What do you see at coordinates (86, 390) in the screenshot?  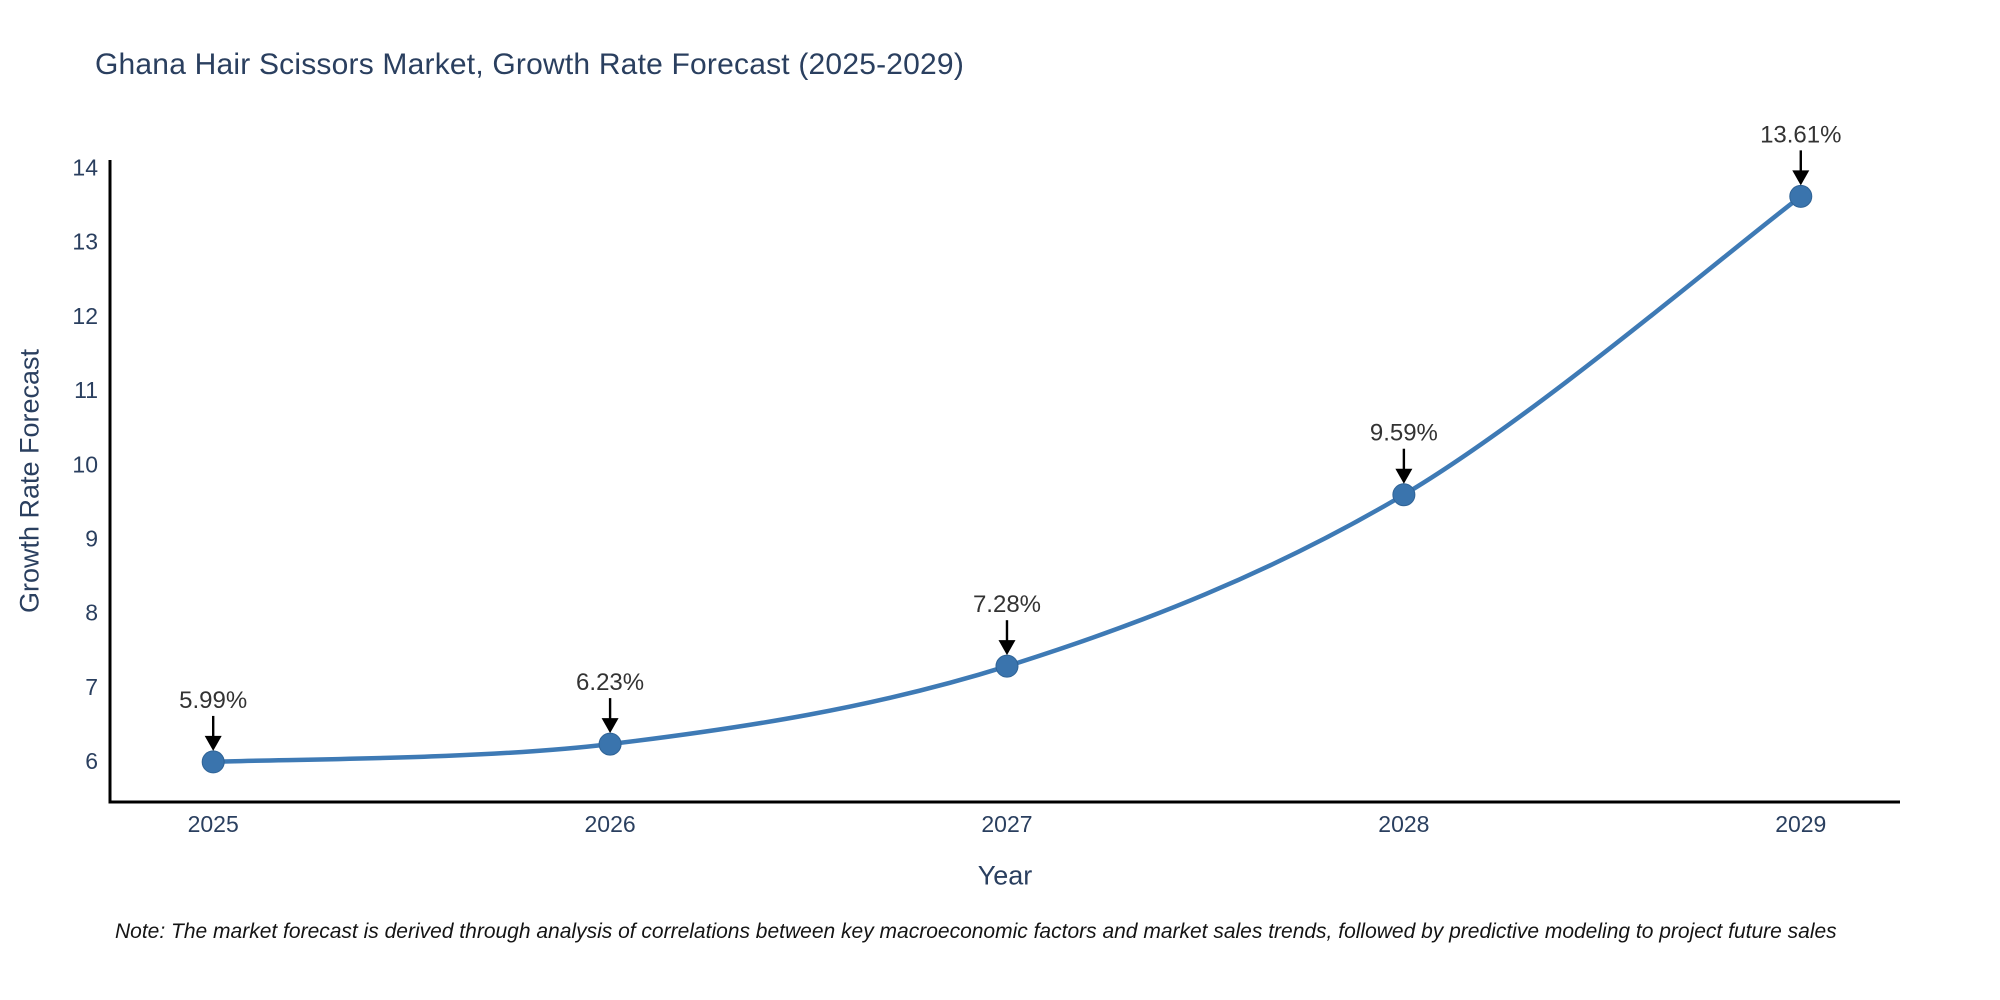 I see `y-tick-label: 11` at bounding box center [86, 390].